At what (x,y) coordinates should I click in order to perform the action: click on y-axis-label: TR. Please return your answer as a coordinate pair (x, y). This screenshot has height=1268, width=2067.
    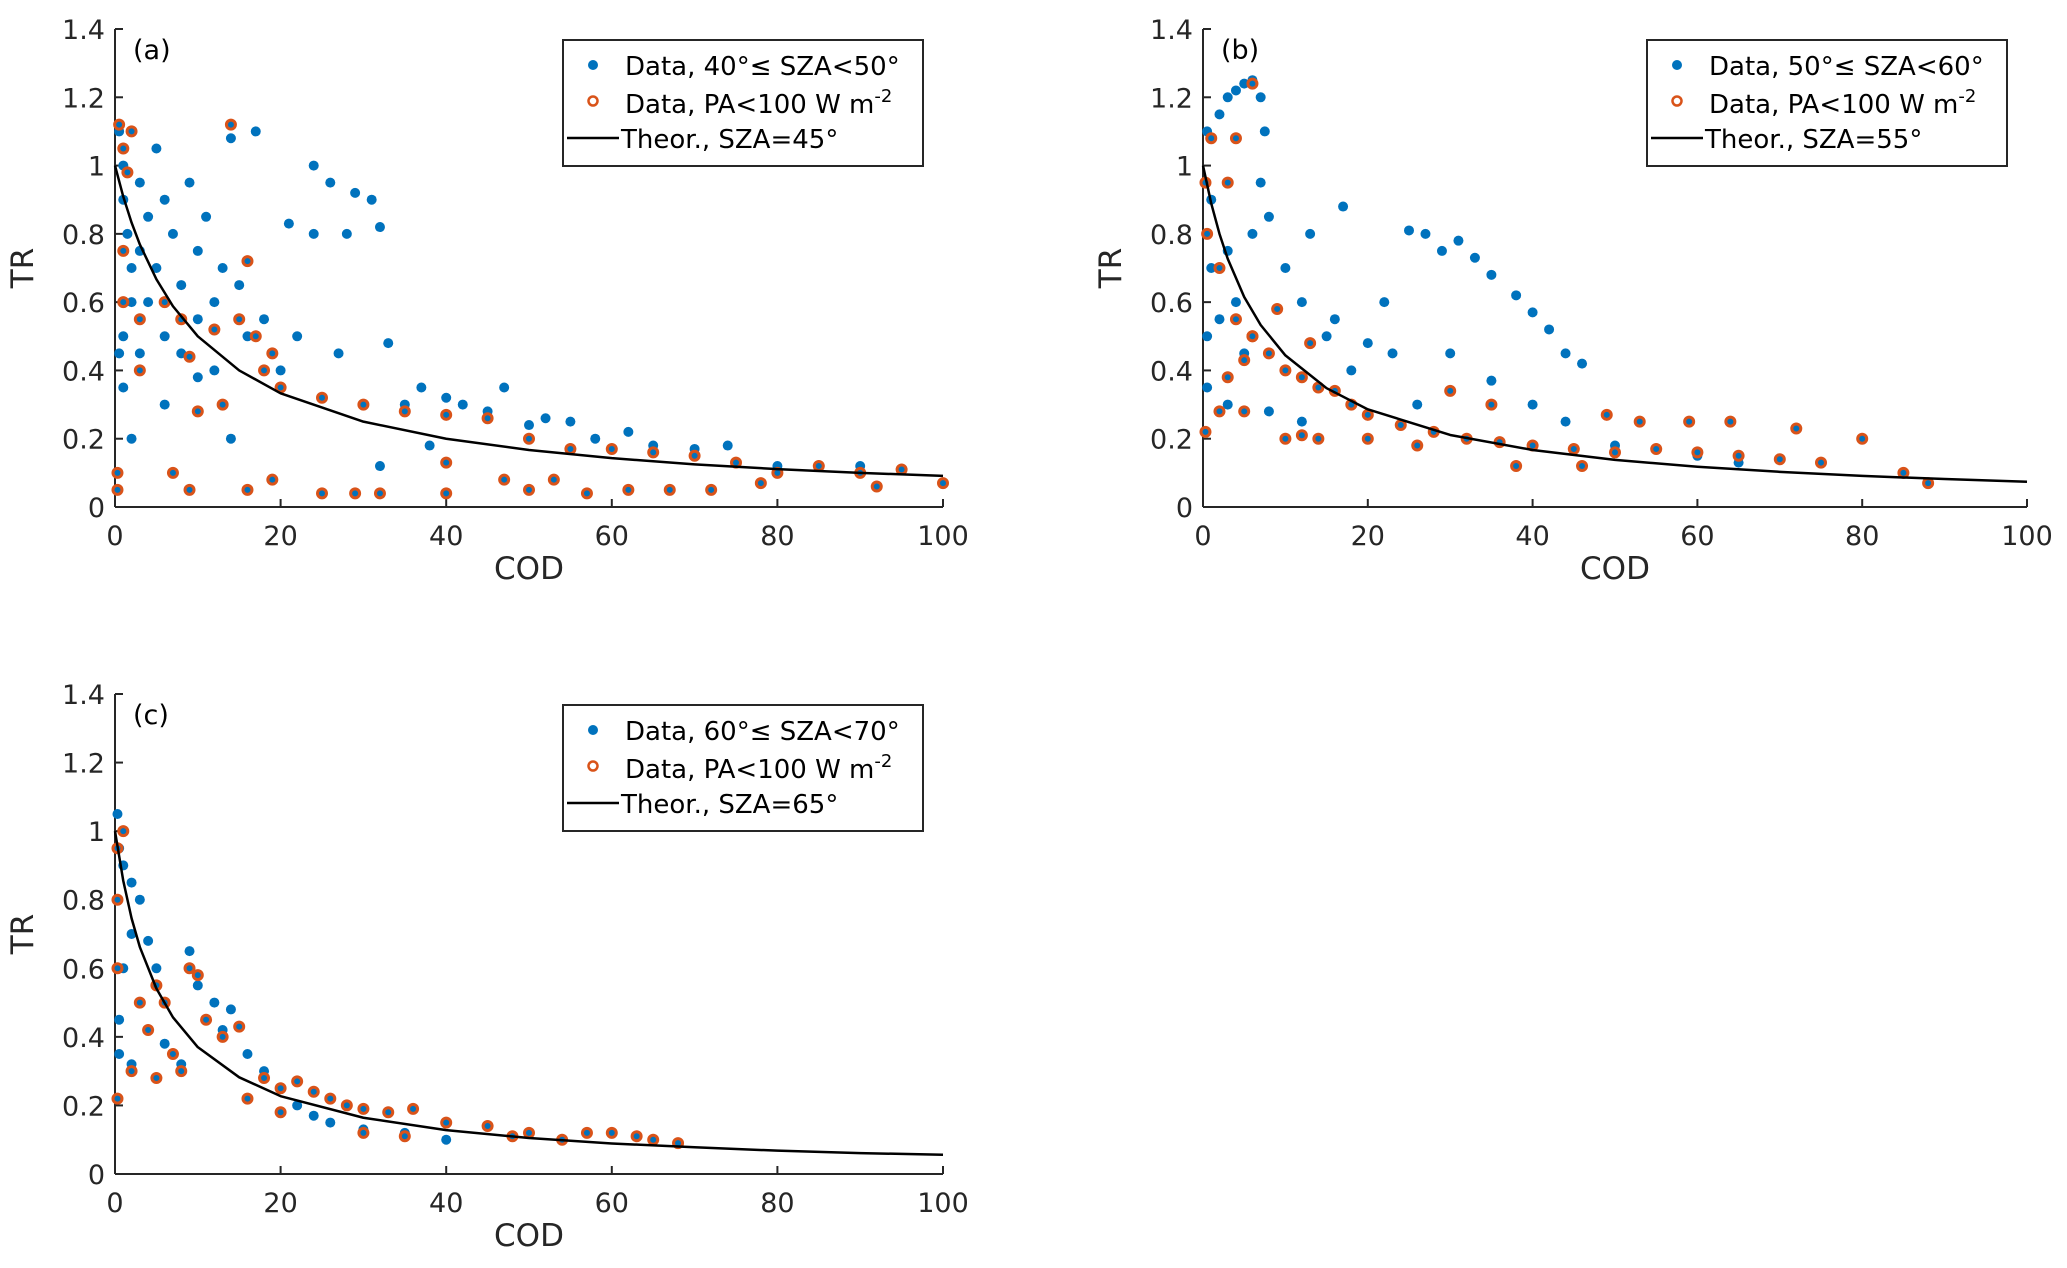
    Looking at the image, I should click on (23, 934).